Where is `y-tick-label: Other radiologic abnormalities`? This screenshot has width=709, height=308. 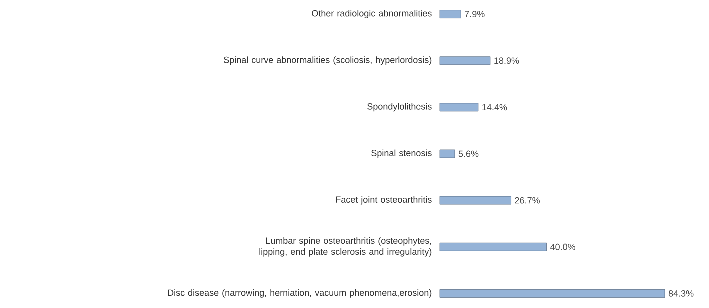 y-tick-label: Other radiologic abnormalities is located at coordinates (372, 14).